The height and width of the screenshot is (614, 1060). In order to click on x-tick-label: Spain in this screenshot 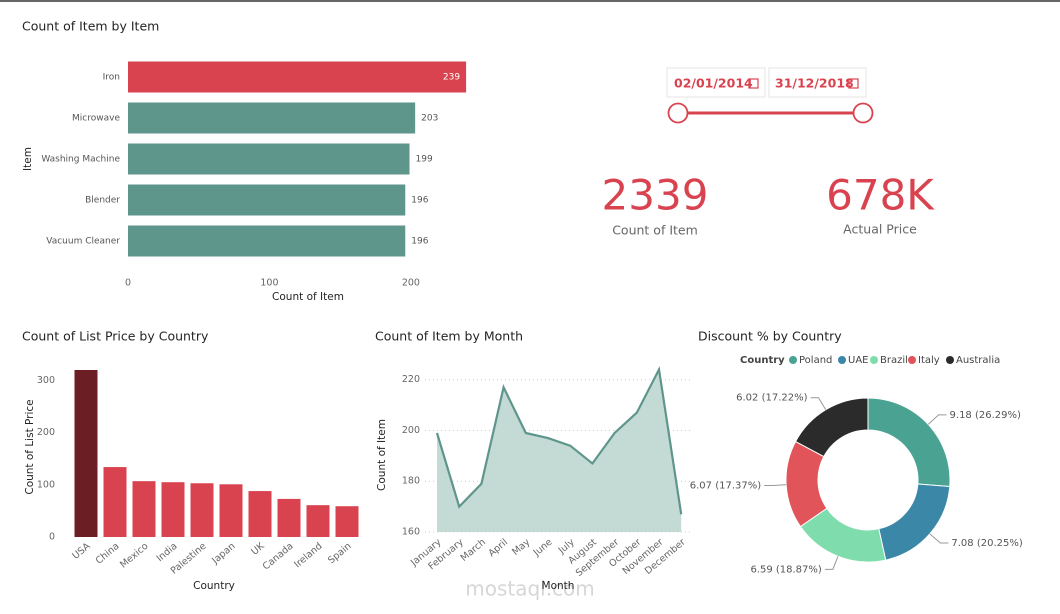, I will do `click(339, 553)`.